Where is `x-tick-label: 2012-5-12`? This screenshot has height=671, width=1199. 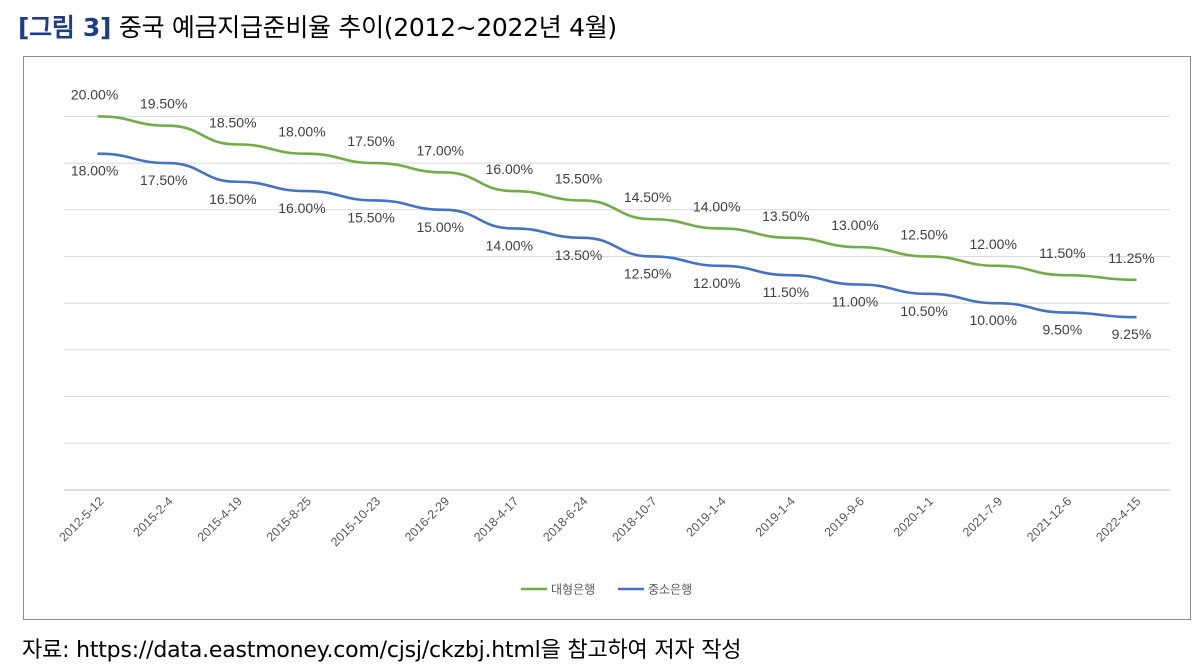
x-tick-label: 2012-5-12 is located at coordinates (81, 519).